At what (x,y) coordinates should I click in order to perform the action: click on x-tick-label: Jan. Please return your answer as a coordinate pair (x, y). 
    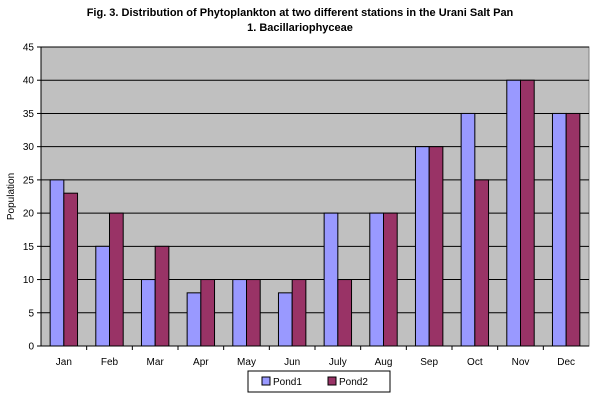
    Looking at the image, I should click on (64, 362).